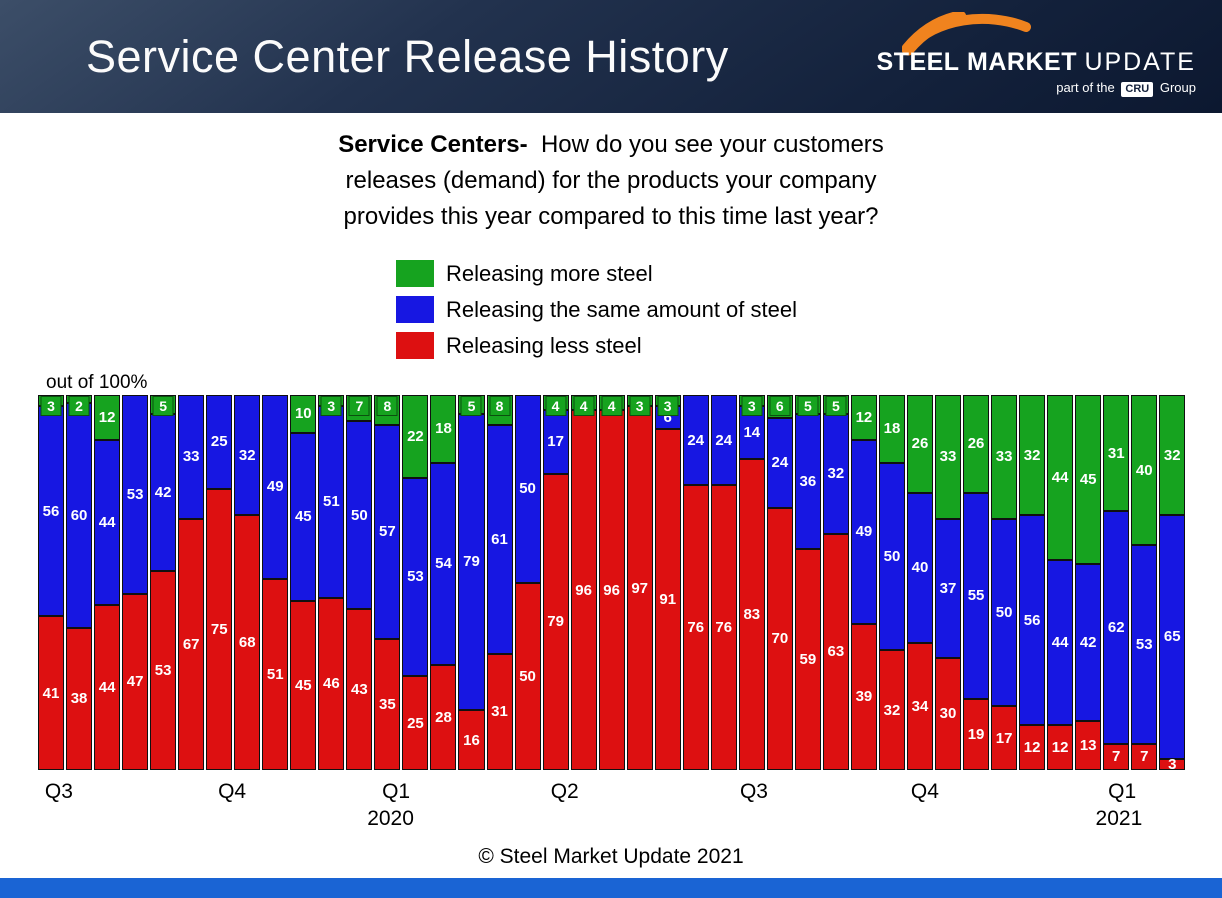 The width and height of the screenshot is (1222, 898). I want to click on bar-segment-less: 3, so click(1172, 764).